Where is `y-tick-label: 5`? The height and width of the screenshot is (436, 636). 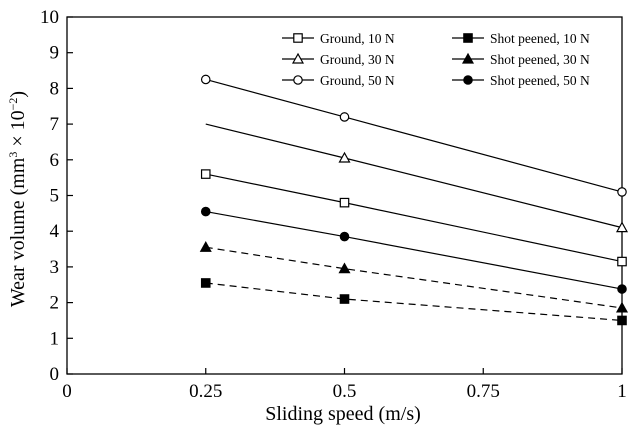
y-tick-label: 5 is located at coordinates (55, 196).